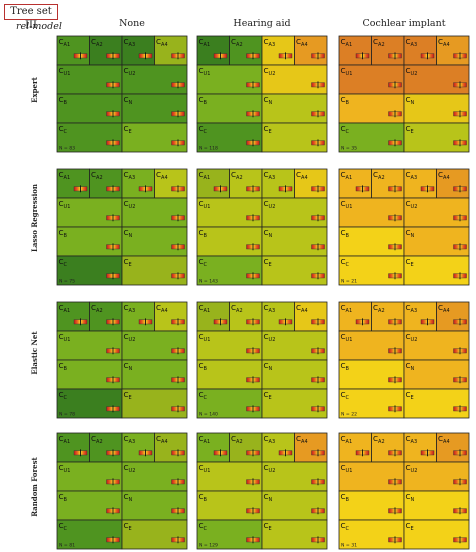 This screenshot has width=476, height=552. I want to click on cell-fill-a3, so click(420, 50).